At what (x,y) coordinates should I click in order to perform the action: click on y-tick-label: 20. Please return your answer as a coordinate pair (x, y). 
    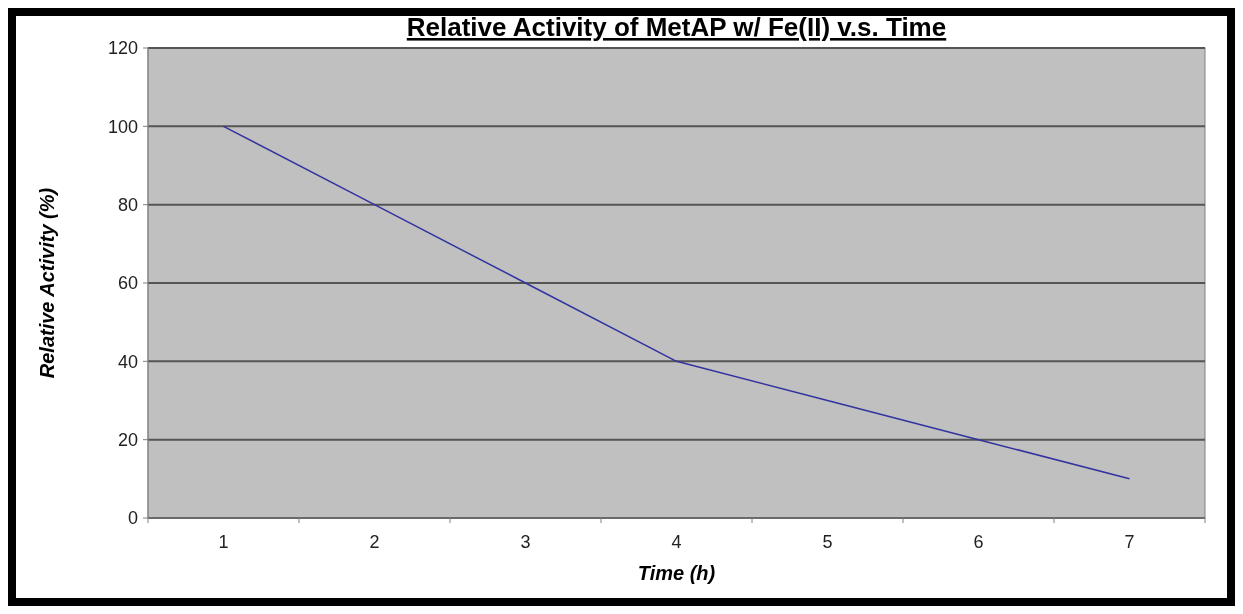
    Looking at the image, I should click on (127, 439).